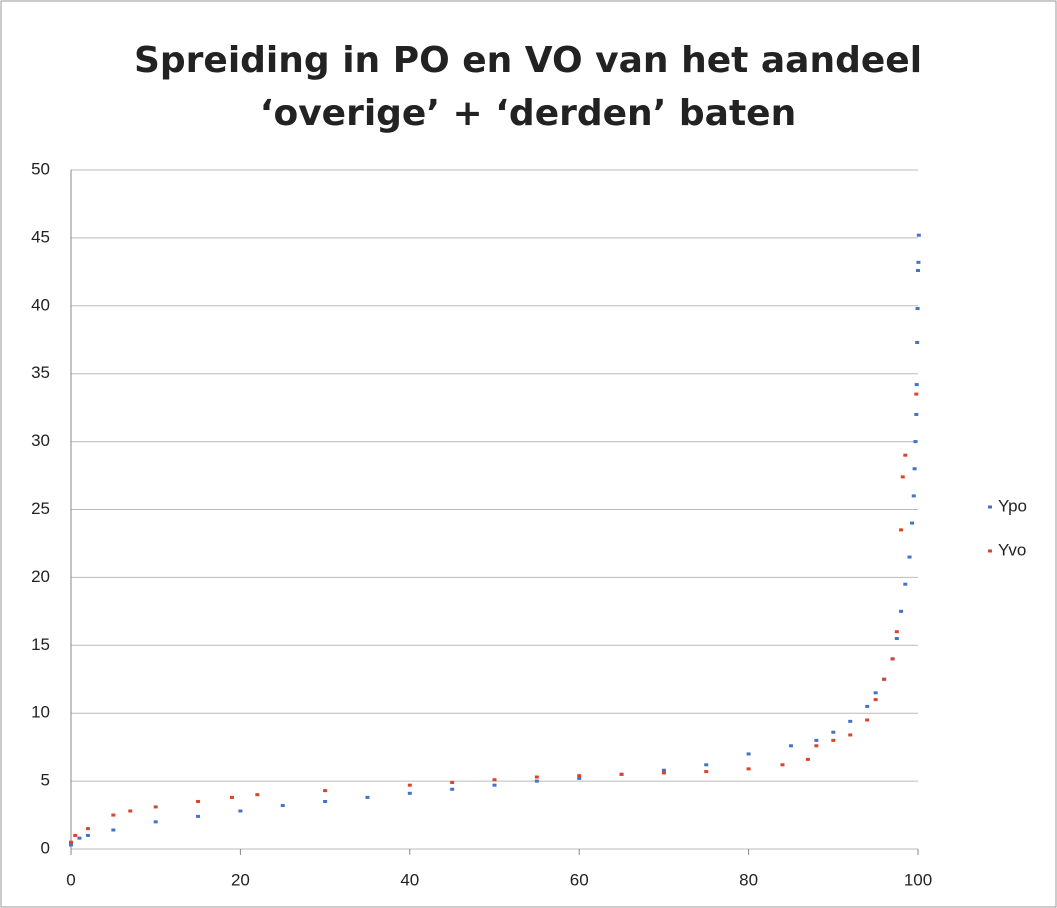 This screenshot has width=1057, height=908. What do you see at coordinates (40, 644) in the screenshot?
I see `y-tick-label: 15` at bounding box center [40, 644].